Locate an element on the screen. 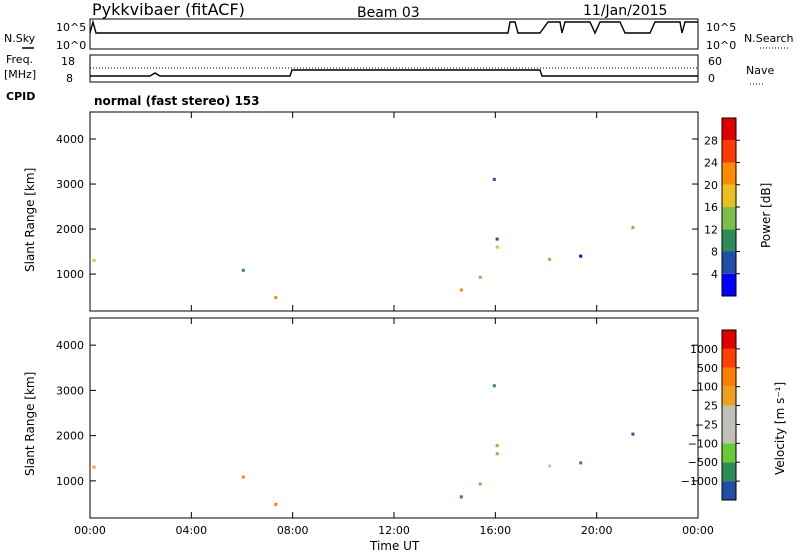  velocity-colorbar-label: Velocity [m s⁻¹] is located at coordinates (780, 428).